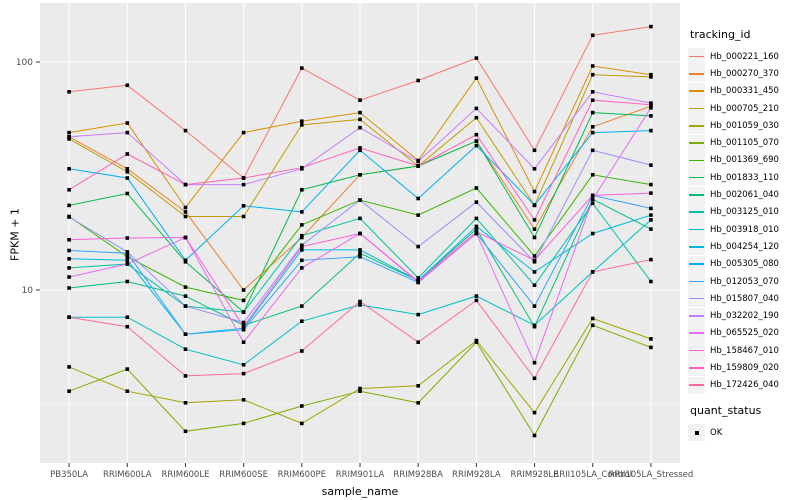 The width and height of the screenshot is (800, 500). Describe the element at coordinates (744, 246) in the screenshot. I see `legend-item-label: Hb_004254_120` at that location.